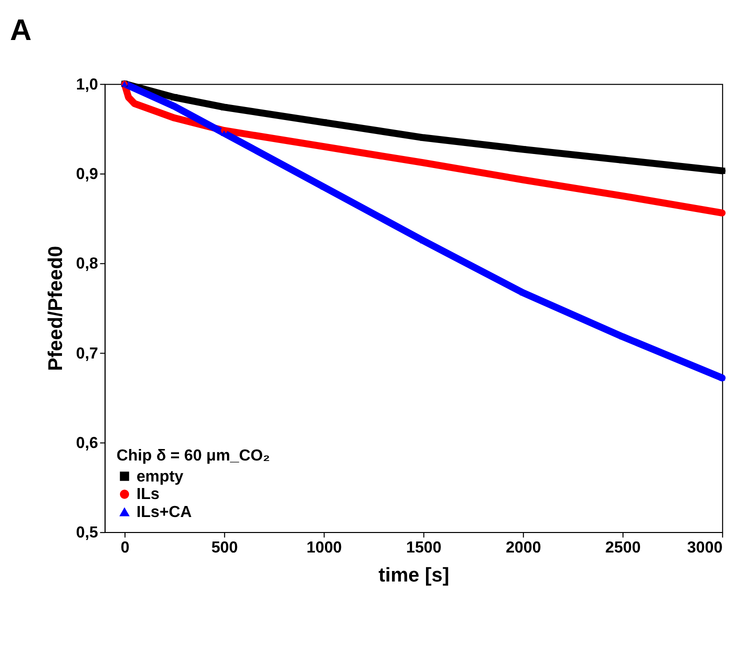 The height and width of the screenshot is (648, 746). What do you see at coordinates (87, 443) in the screenshot?
I see `y-tick-label: 0,6` at bounding box center [87, 443].